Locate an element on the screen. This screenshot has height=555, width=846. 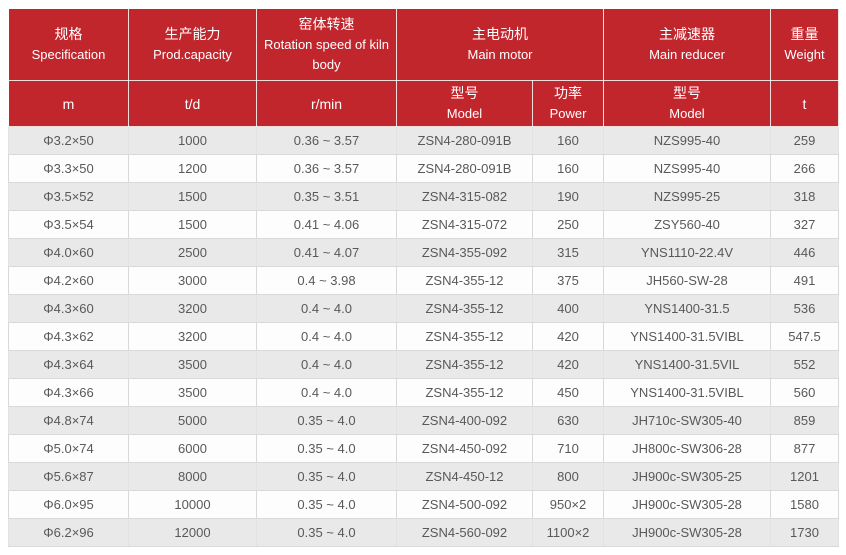
col-capacity-header: 生产能力 Prod.capacity is located at coordinates (192, 44).